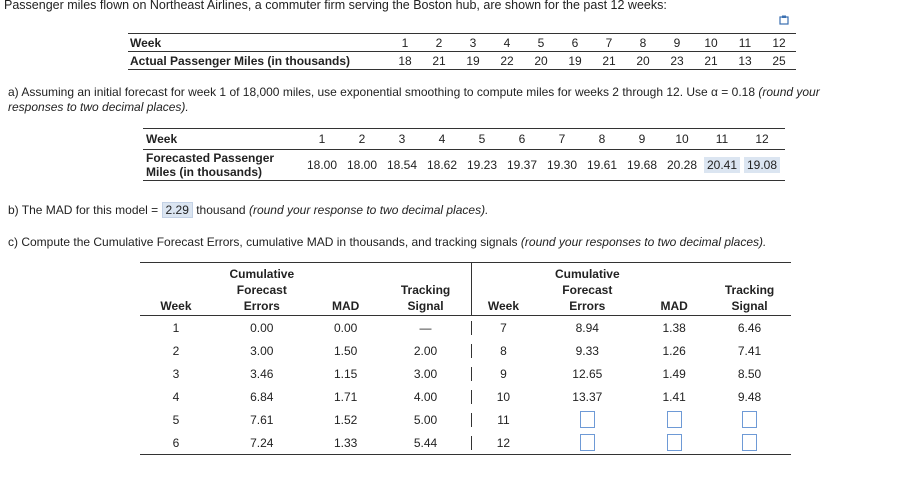  I want to click on right-cfe-cell: 12.65, so click(587, 373).